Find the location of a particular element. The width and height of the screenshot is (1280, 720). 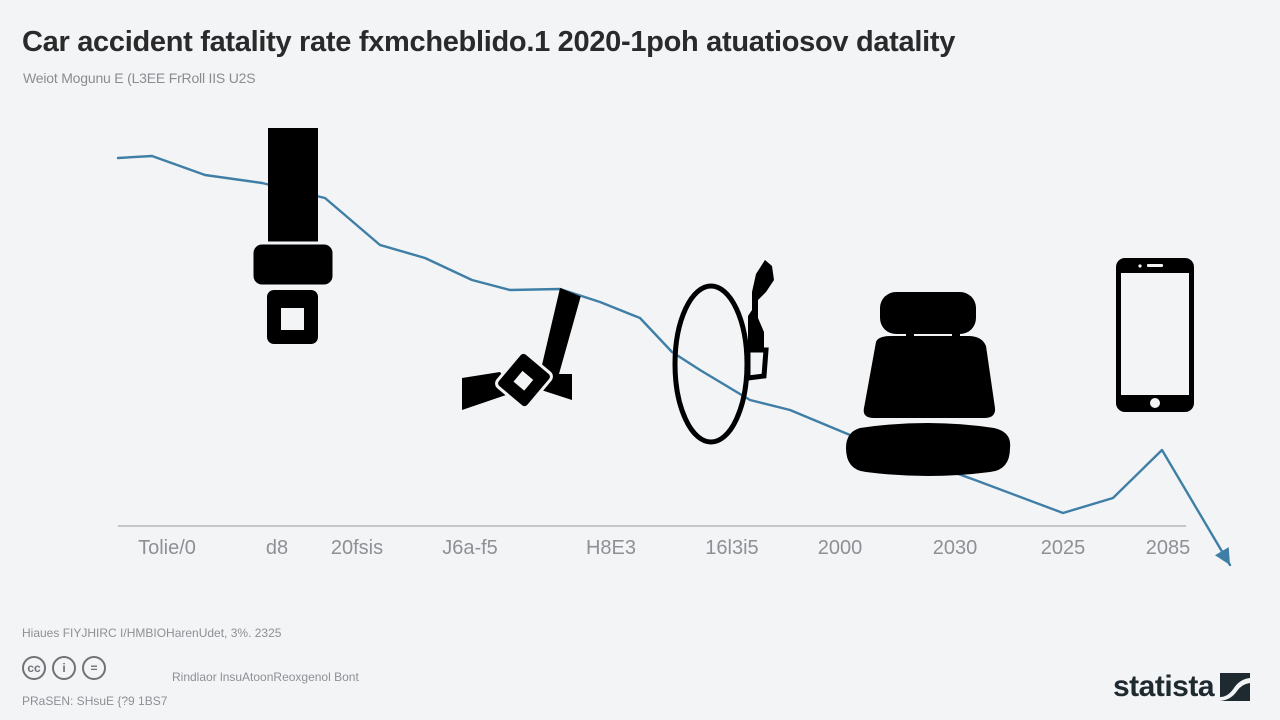

attribution-icon: i is located at coordinates (64, 668).